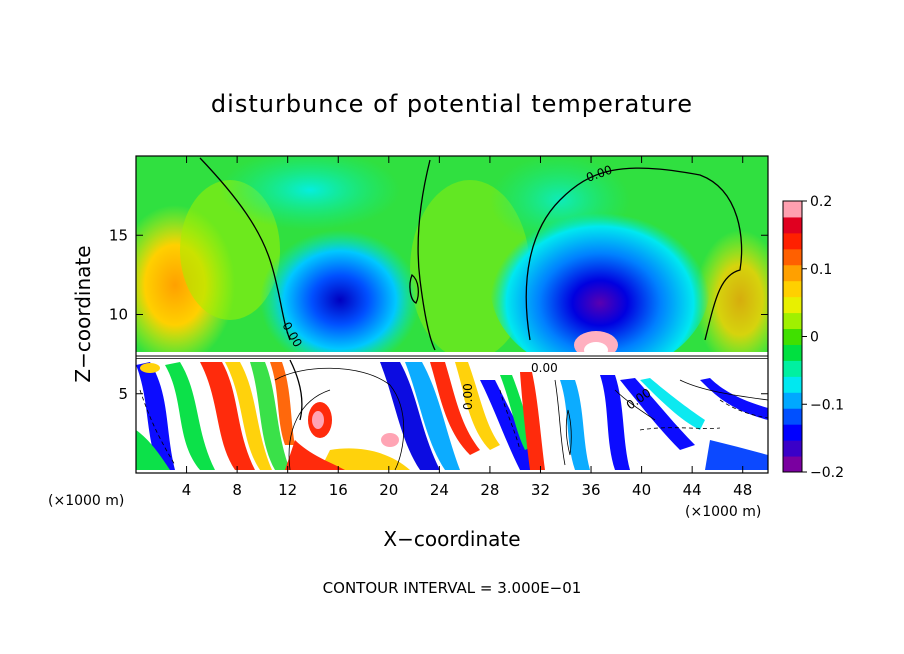  Describe the element at coordinates (388, 490) in the screenshot. I see `x-tick-label: 20` at that location.